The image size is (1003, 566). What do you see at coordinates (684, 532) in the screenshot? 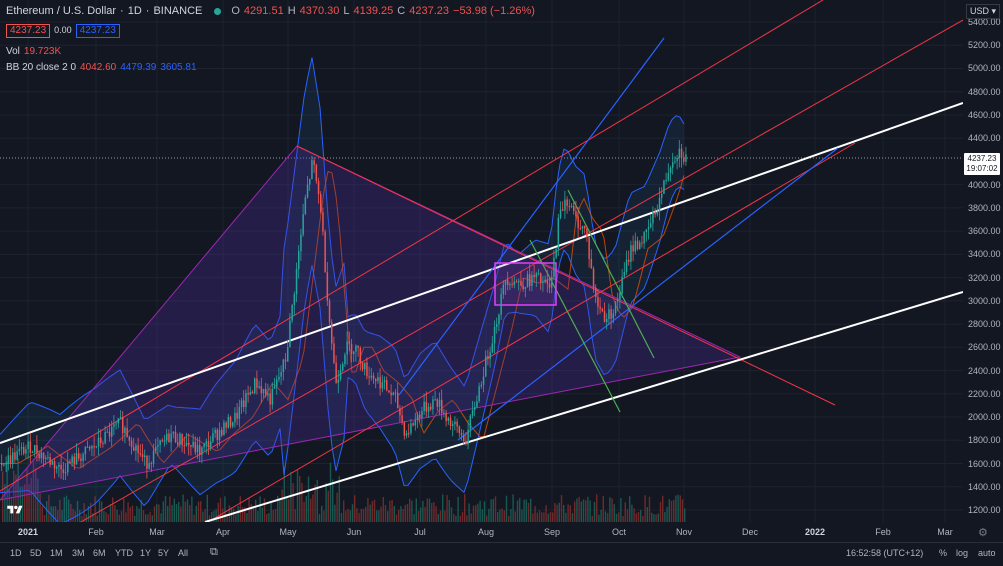
I see `time-tick: Nov` at bounding box center [684, 532].